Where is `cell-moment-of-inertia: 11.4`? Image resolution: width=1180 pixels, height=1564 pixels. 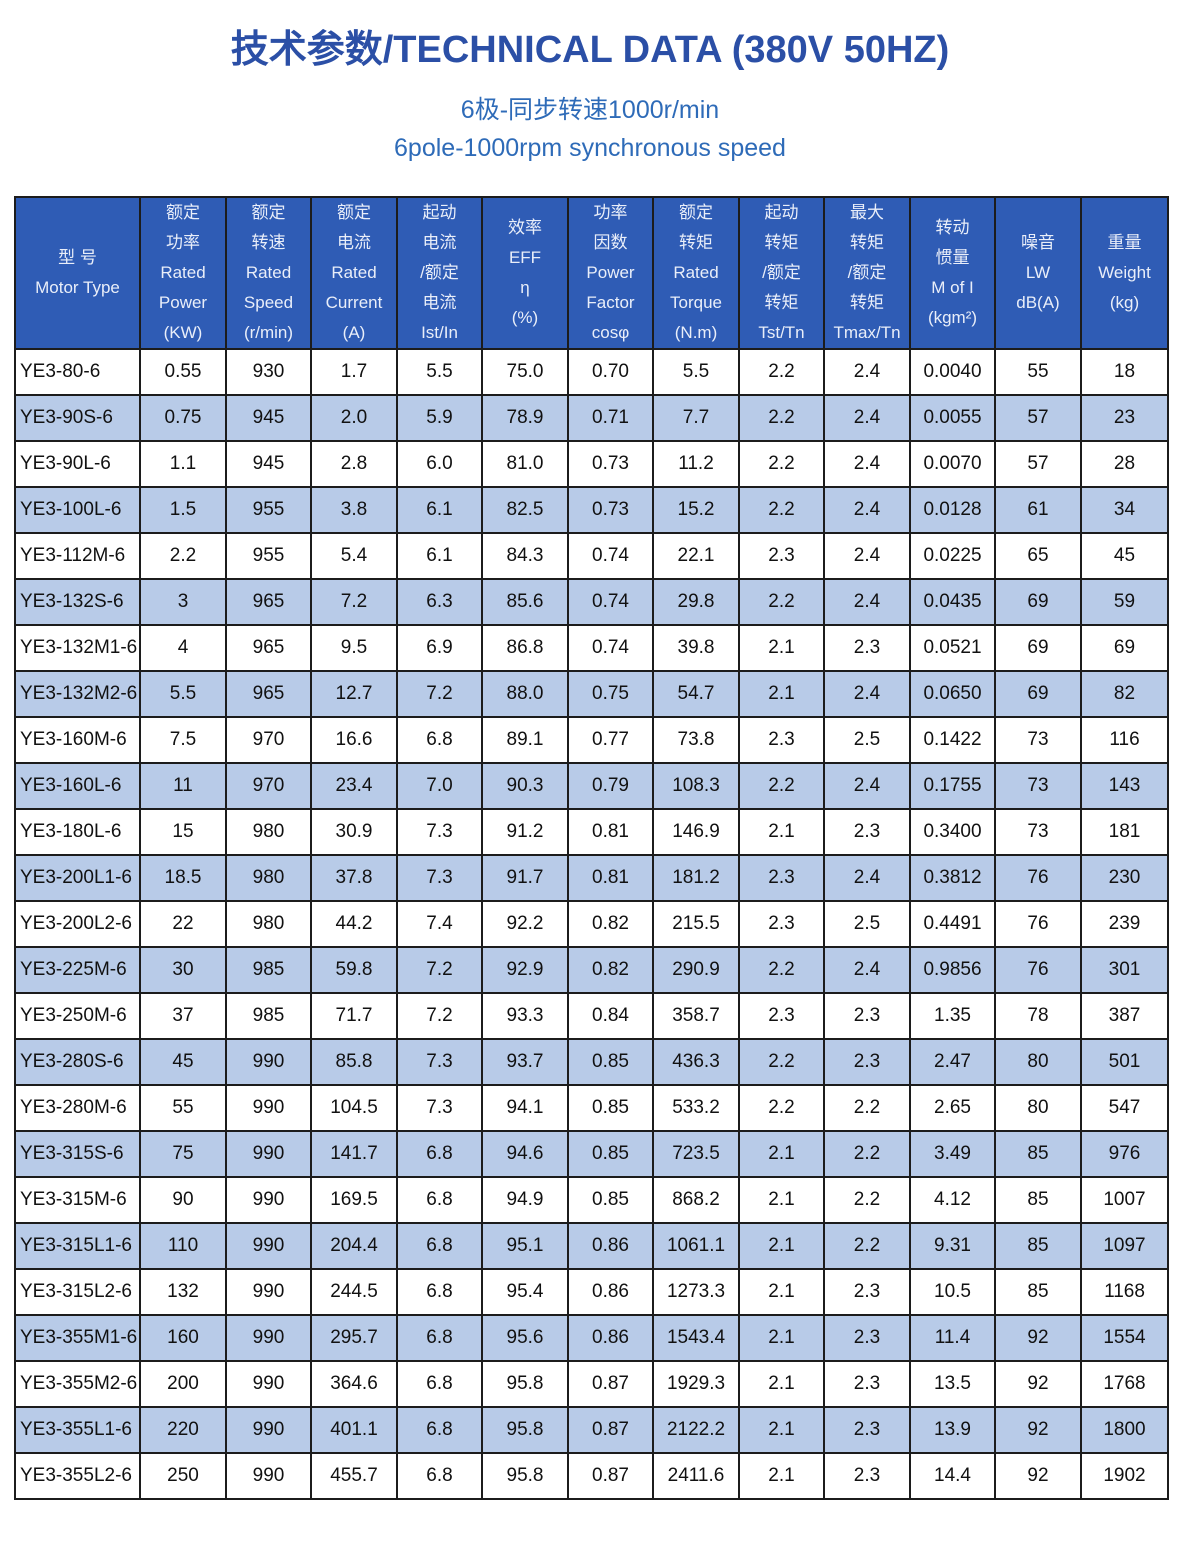
cell-moment-of-inertia: 11.4 is located at coordinates (952, 1338).